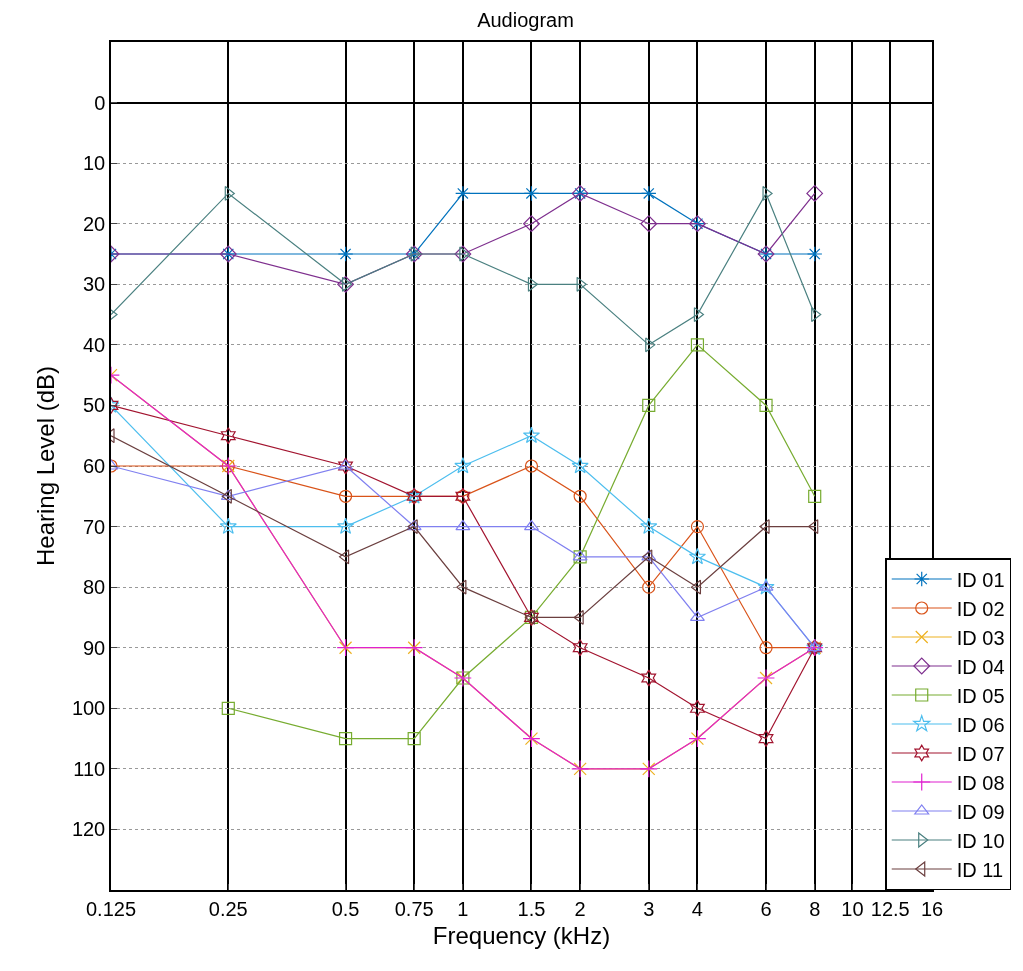 The width and height of the screenshot is (1023, 971). Describe the element at coordinates (980, 753) in the screenshot. I see `legend-label: ID 07` at that location.